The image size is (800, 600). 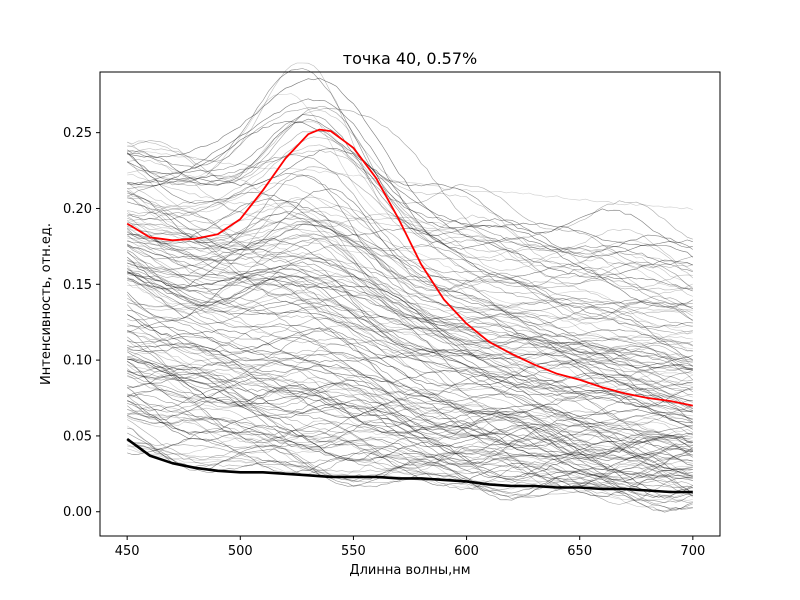 What do you see at coordinates (77, 285) in the screenshot?
I see `y-tick-label: 0.15` at bounding box center [77, 285].